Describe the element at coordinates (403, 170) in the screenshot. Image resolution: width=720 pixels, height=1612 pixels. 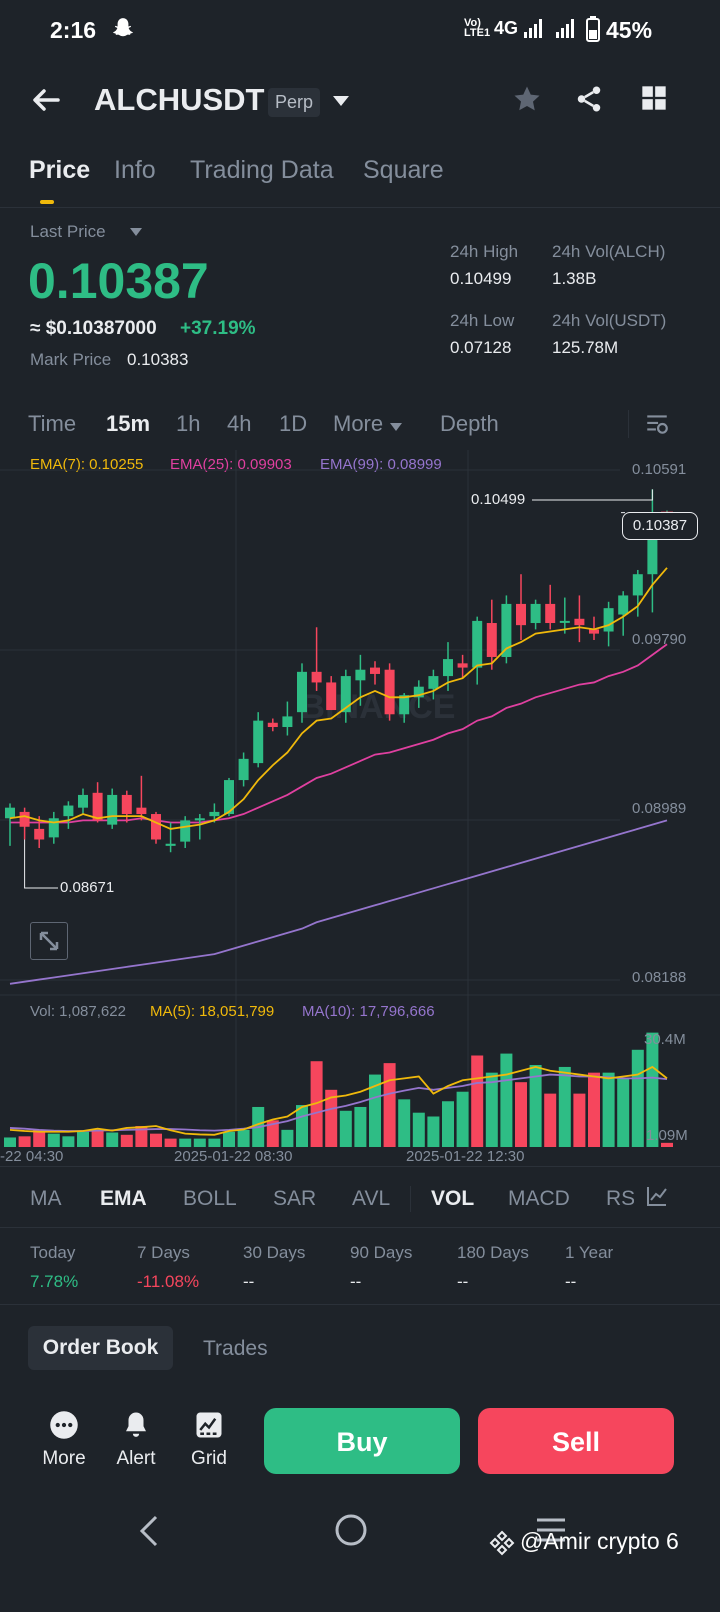
I see `tab-square: Square` at that location.